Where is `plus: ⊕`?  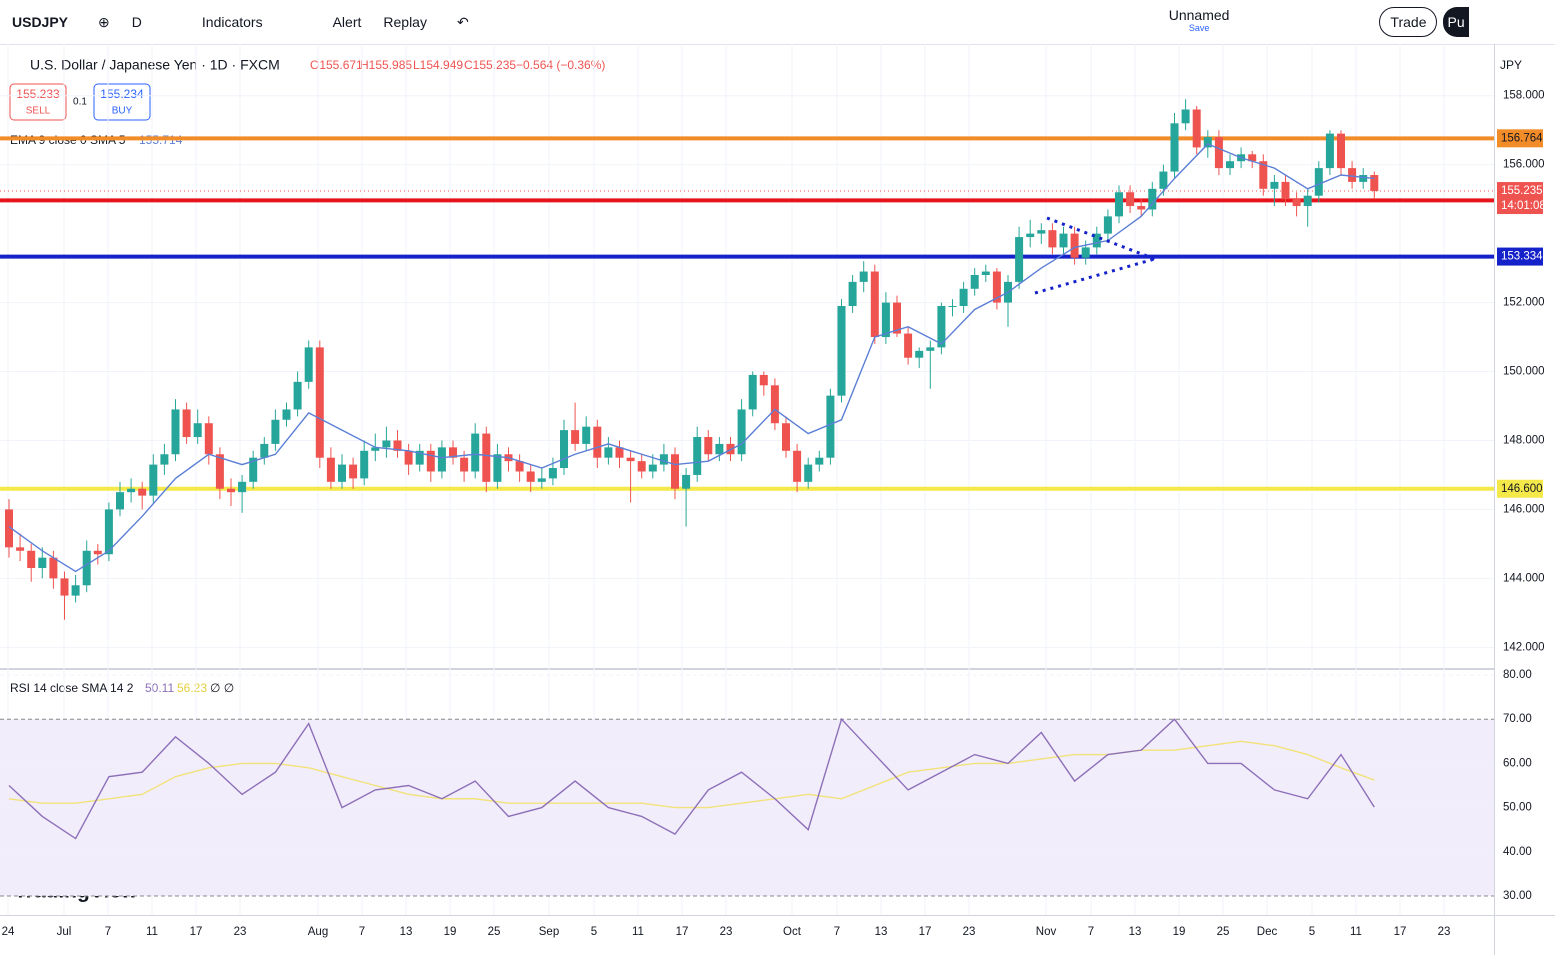
plus: ⊕ is located at coordinates (104, 21).